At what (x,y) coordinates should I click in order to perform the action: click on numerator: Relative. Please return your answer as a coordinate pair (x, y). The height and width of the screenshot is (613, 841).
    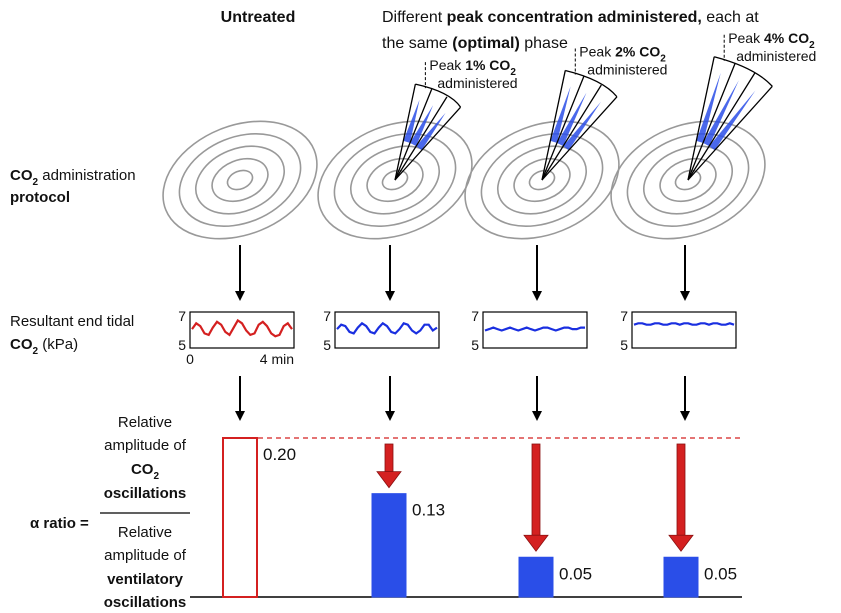
    Looking at the image, I should click on (145, 422).